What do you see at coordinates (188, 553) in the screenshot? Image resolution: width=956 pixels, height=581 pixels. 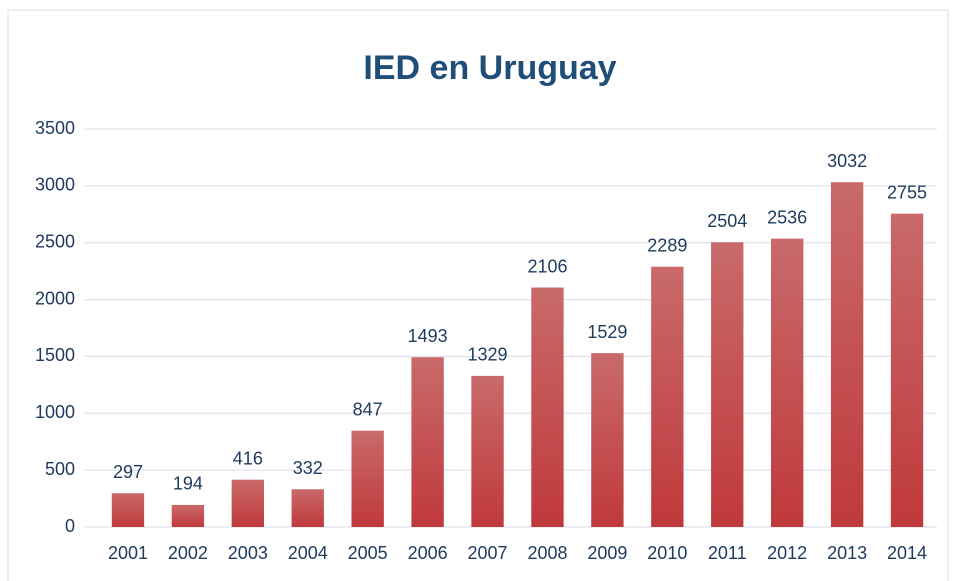 I see `x-tick-label: 2002` at bounding box center [188, 553].